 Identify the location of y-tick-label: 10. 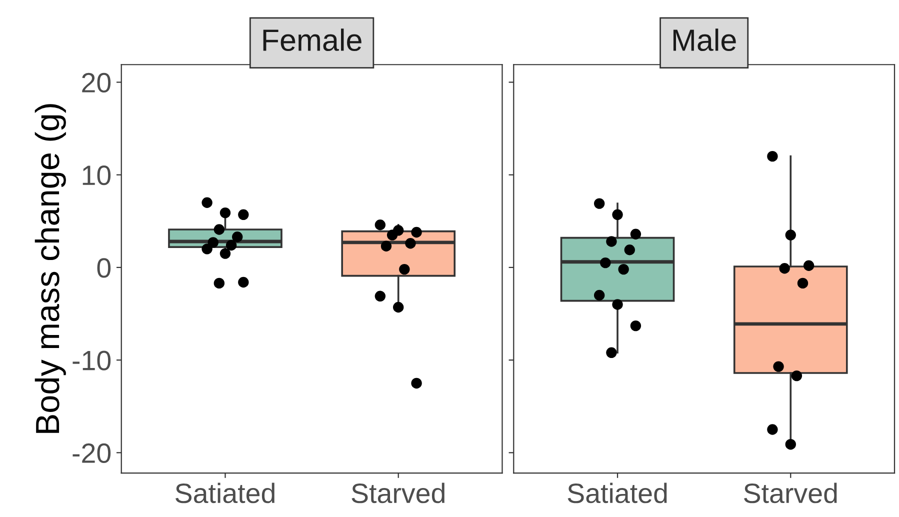
(96, 176).